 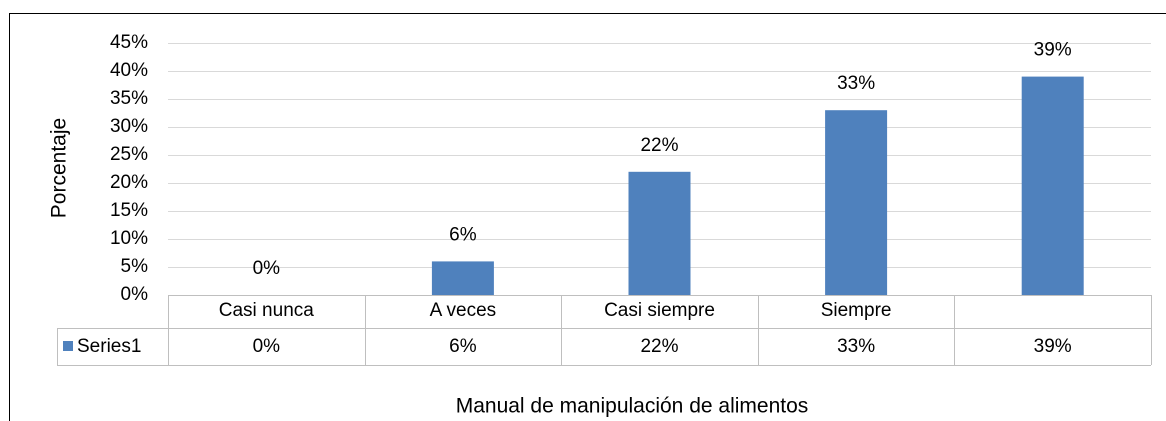 I want to click on y-tick-label: 35%, so click(x=129, y=98).